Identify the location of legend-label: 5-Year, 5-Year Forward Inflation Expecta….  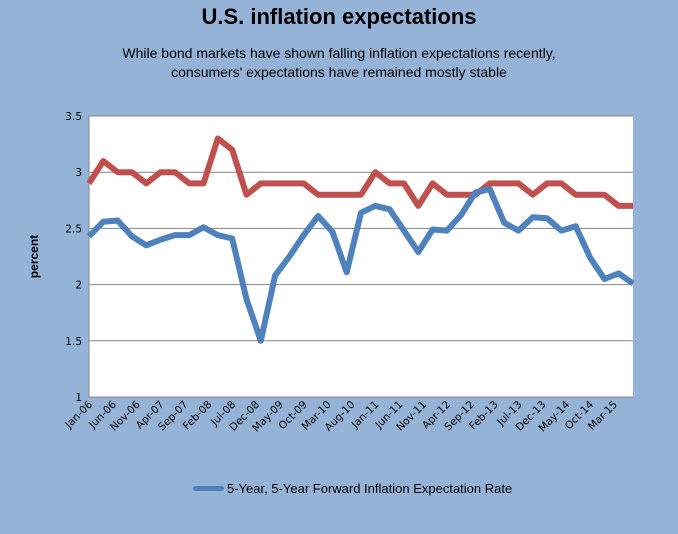
(370, 488).